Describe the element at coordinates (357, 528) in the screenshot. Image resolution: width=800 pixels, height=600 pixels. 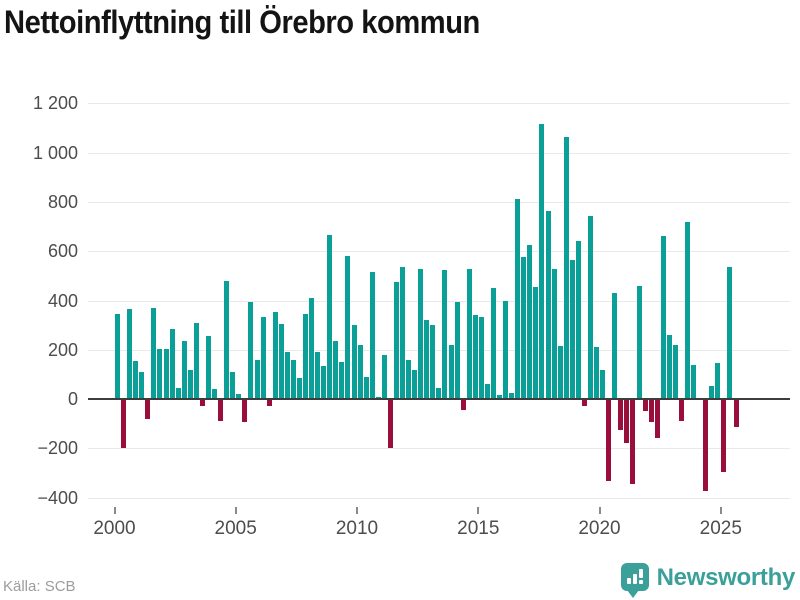
I see `x-axis-label-2010: 2010` at that location.